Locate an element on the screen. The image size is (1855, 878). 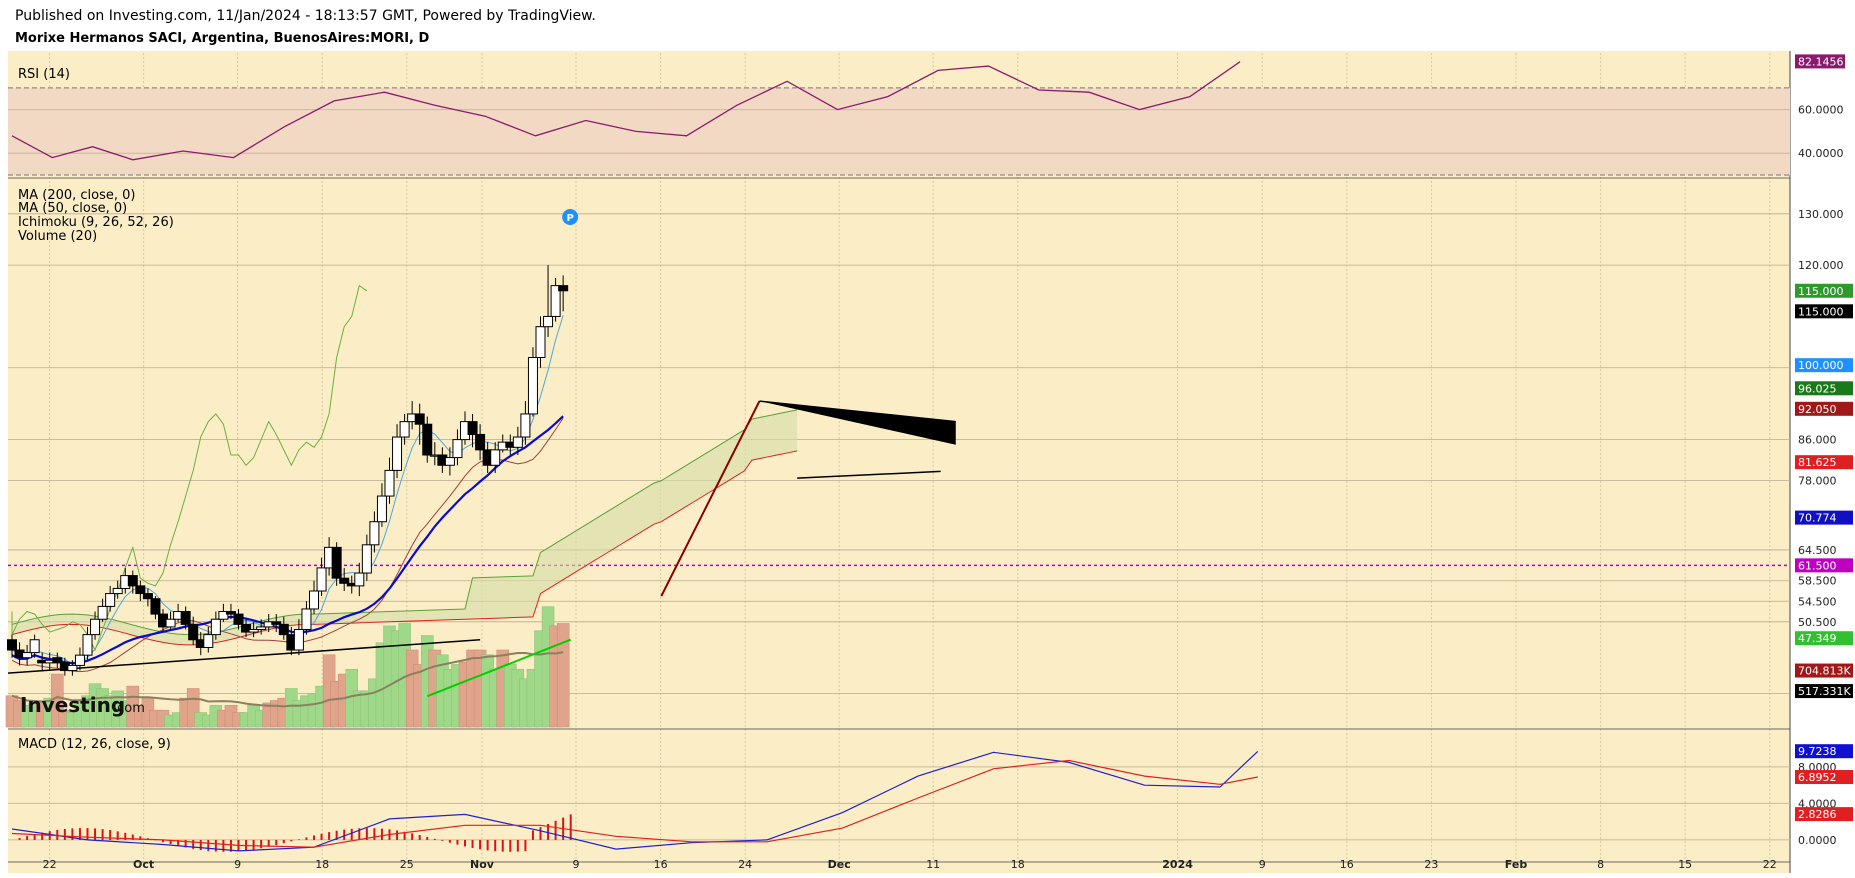
signal-value-label: 6.8952 is located at coordinates (1817, 777).